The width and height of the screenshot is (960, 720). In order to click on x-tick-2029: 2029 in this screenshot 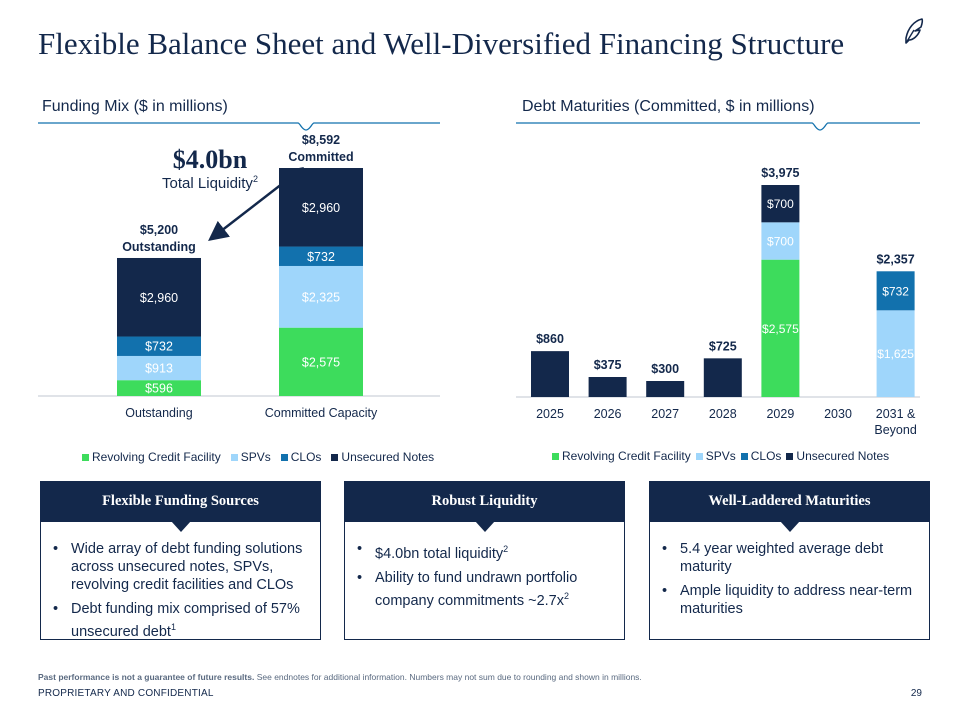, I will do `click(780, 414)`.